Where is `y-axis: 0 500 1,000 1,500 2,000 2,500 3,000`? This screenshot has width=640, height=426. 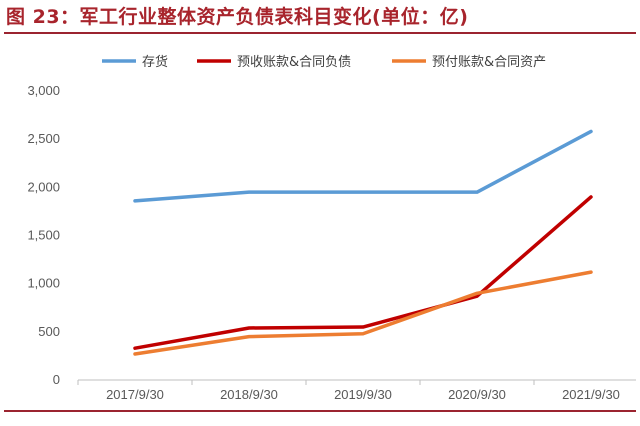 y-axis: 0 500 1,000 1,500 2,000 2,500 3,000 is located at coordinates (43, 235).